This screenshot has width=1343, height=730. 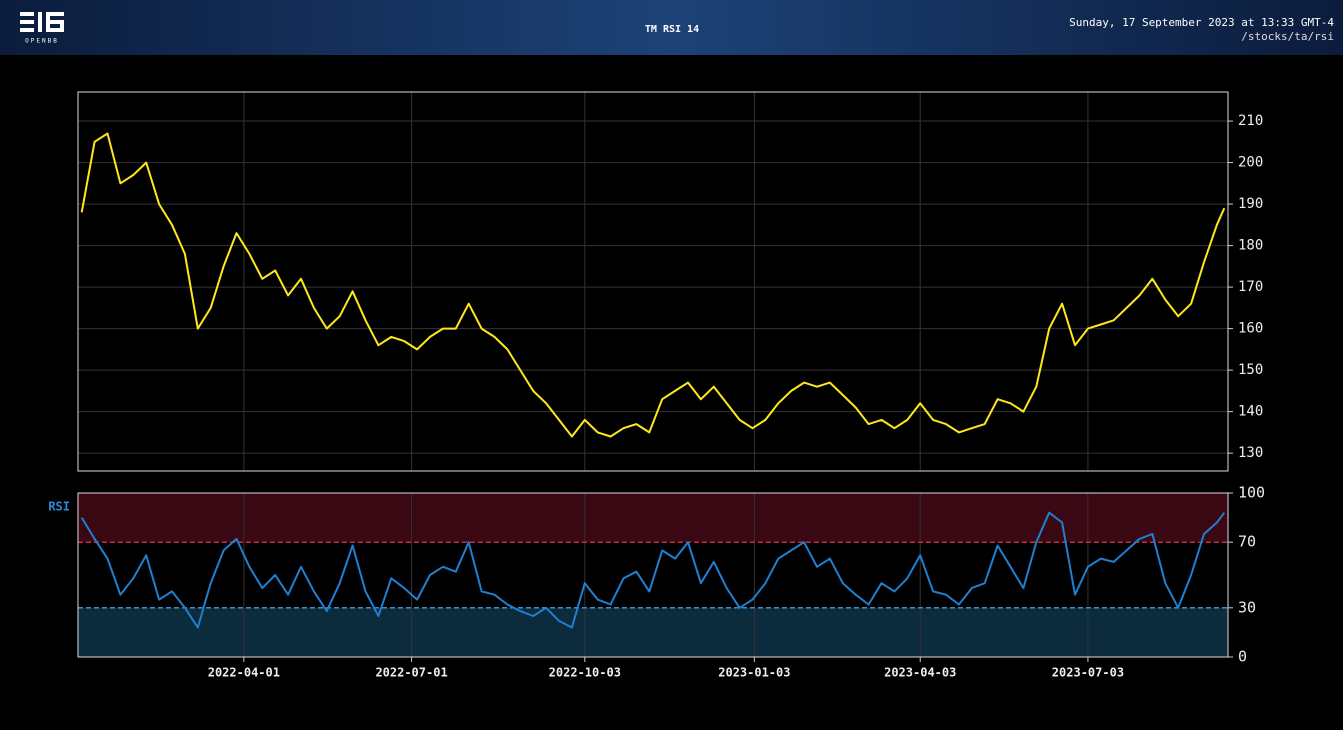 I want to click on header-title: TM RSI 14, so click(x=672, y=29).